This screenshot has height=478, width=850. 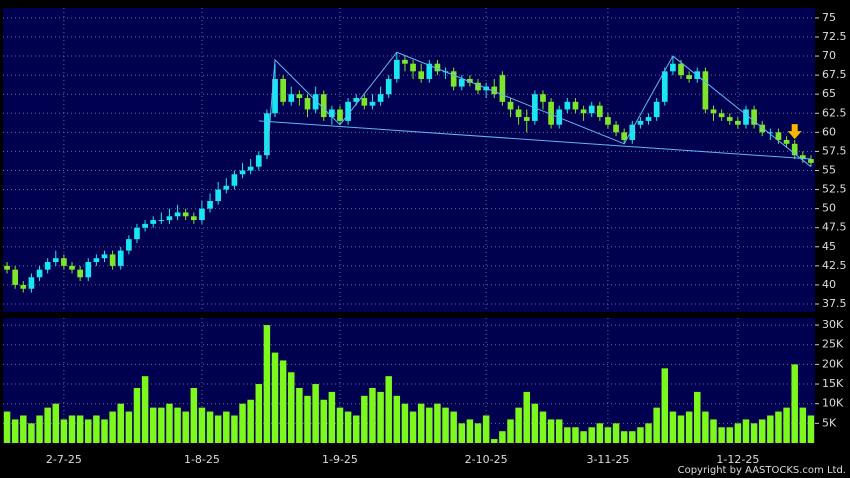 What do you see at coordinates (834, 112) in the screenshot?
I see `y-tick-label: 62.5` at bounding box center [834, 112].